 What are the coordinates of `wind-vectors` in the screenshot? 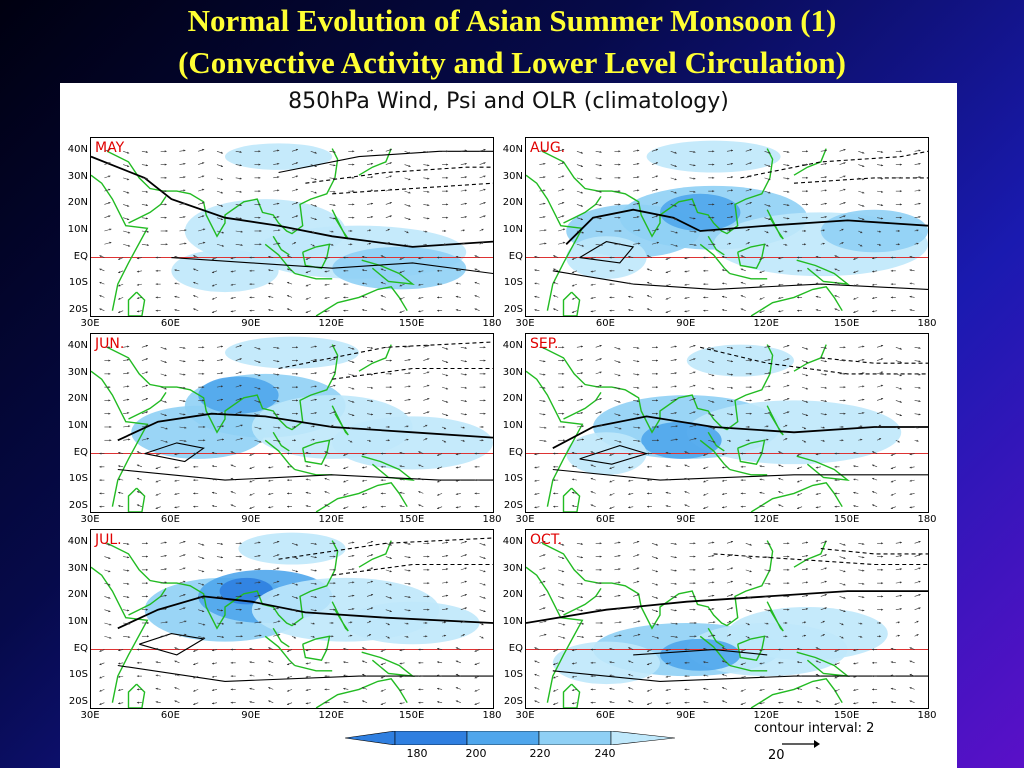 It's located at (727, 230).